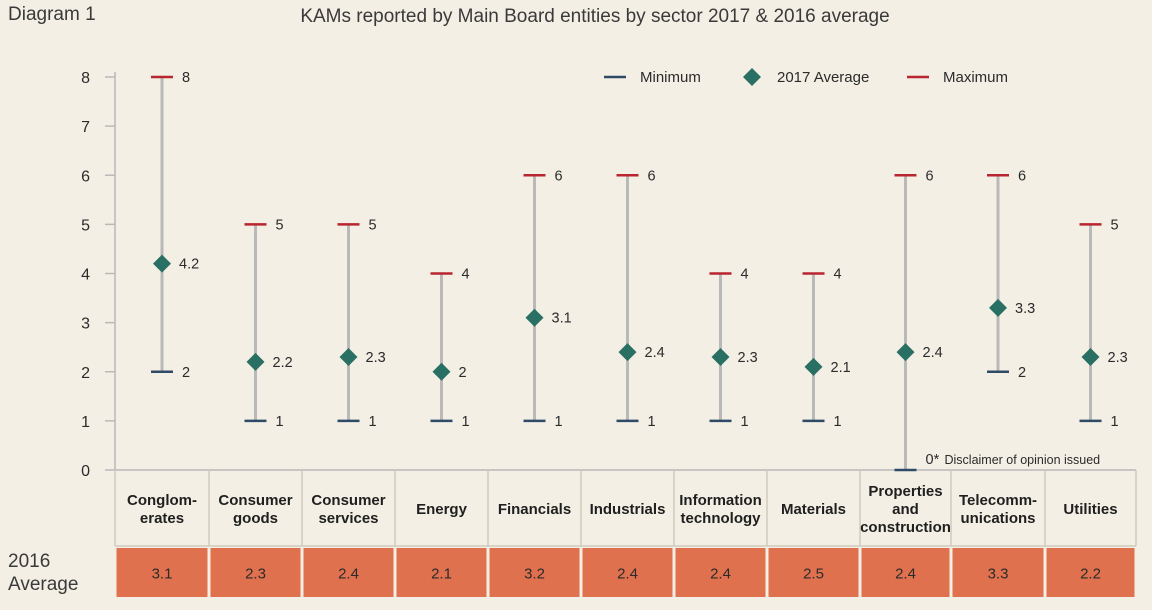 This screenshot has height=610, width=1152. I want to click on y-tick-label: 2, so click(85, 373).